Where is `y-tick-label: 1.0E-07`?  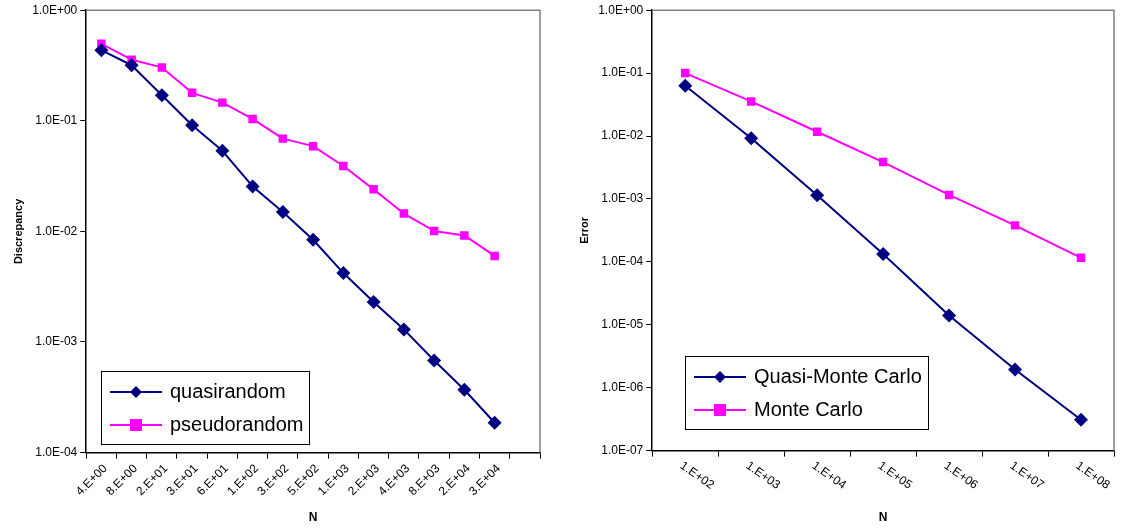 y-tick-label: 1.0E-07 is located at coordinates (622, 449).